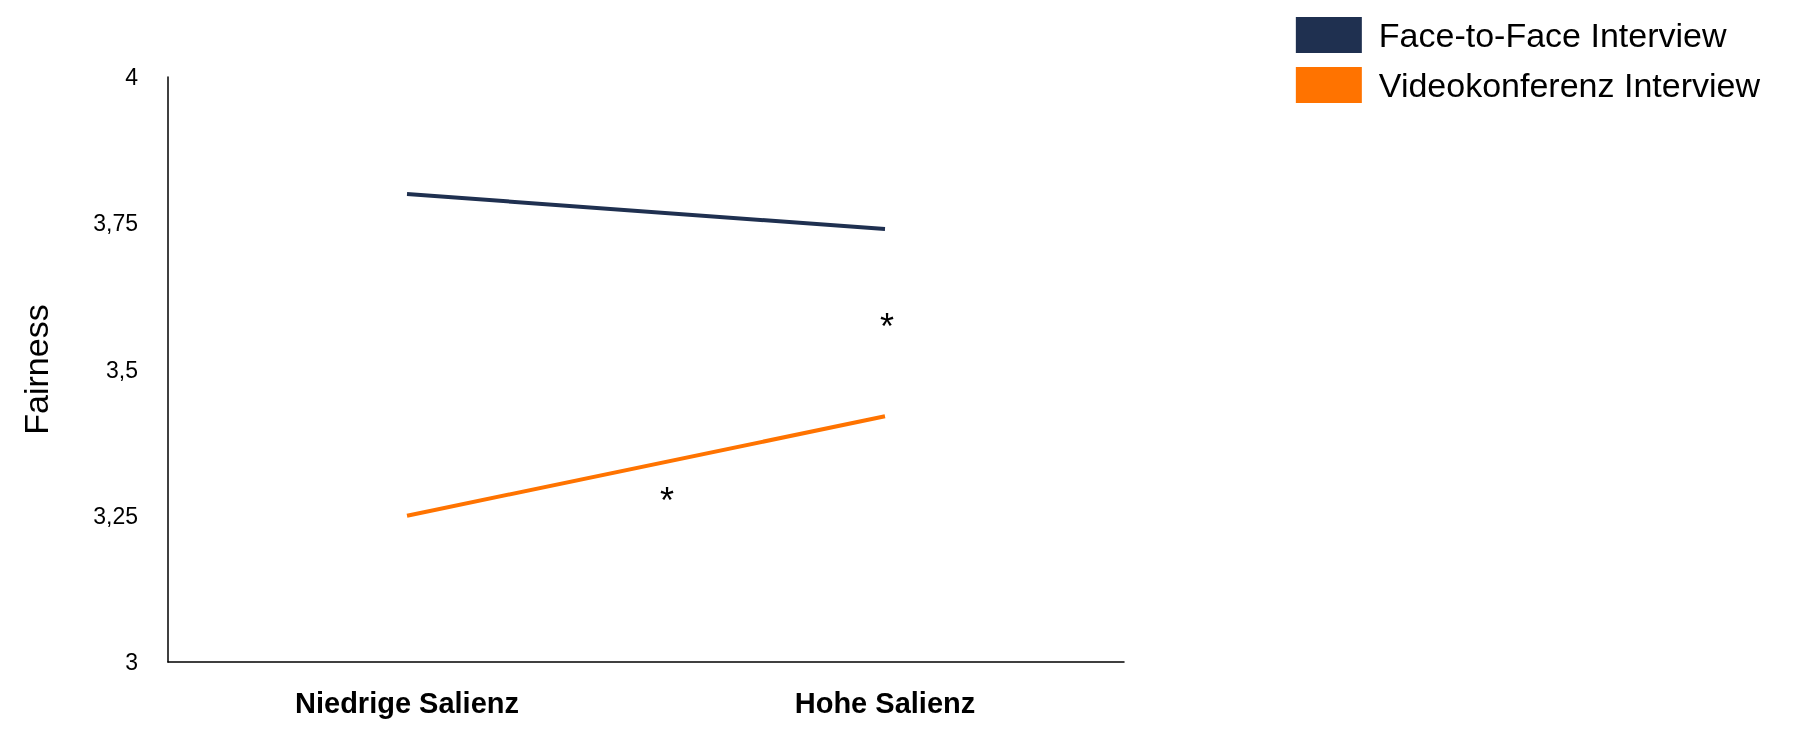 The height and width of the screenshot is (734, 1793). What do you see at coordinates (36, 369) in the screenshot?
I see `y-axis-title: Fairness` at bounding box center [36, 369].